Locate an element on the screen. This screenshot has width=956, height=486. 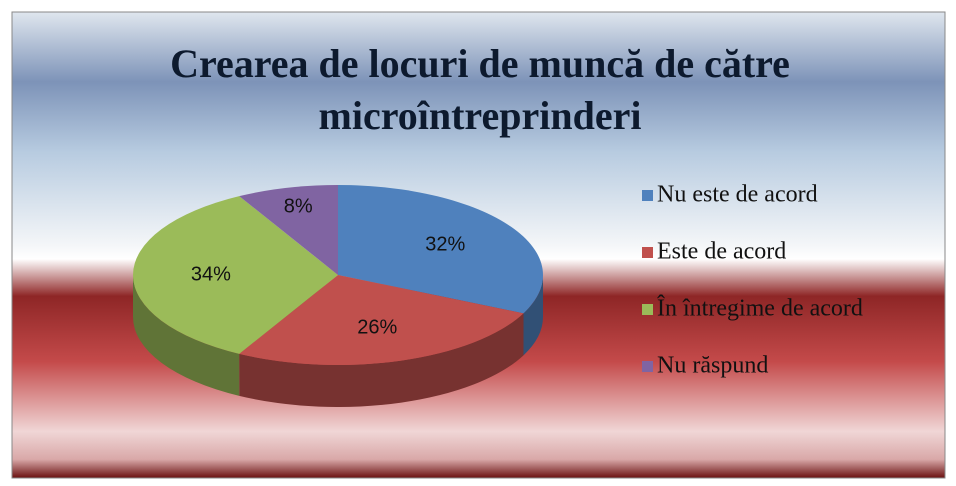
data-label: 26% is located at coordinates (377, 327).